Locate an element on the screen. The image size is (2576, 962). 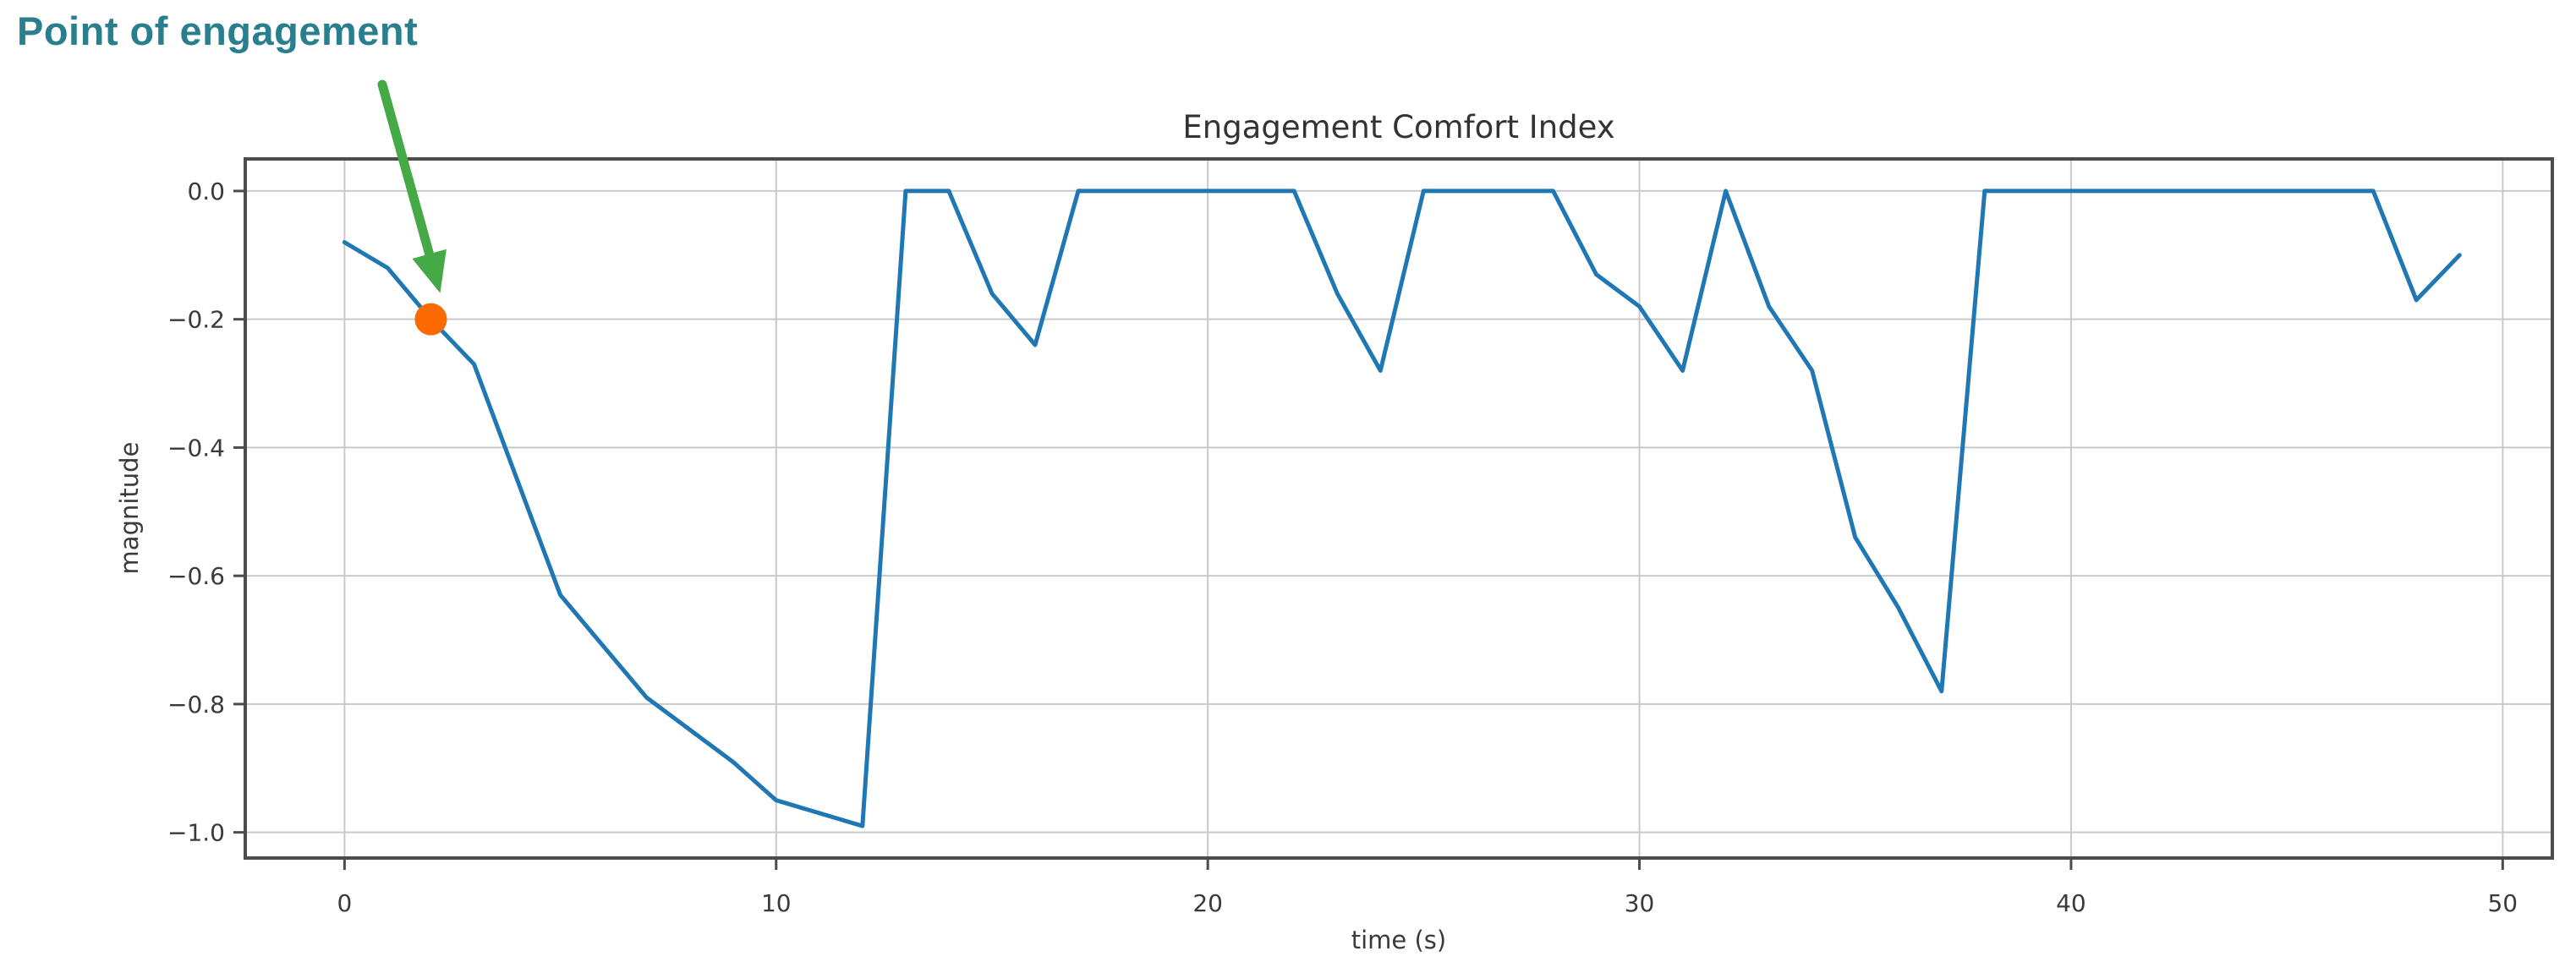
y-tick-label: −0.2 is located at coordinates (196, 320).